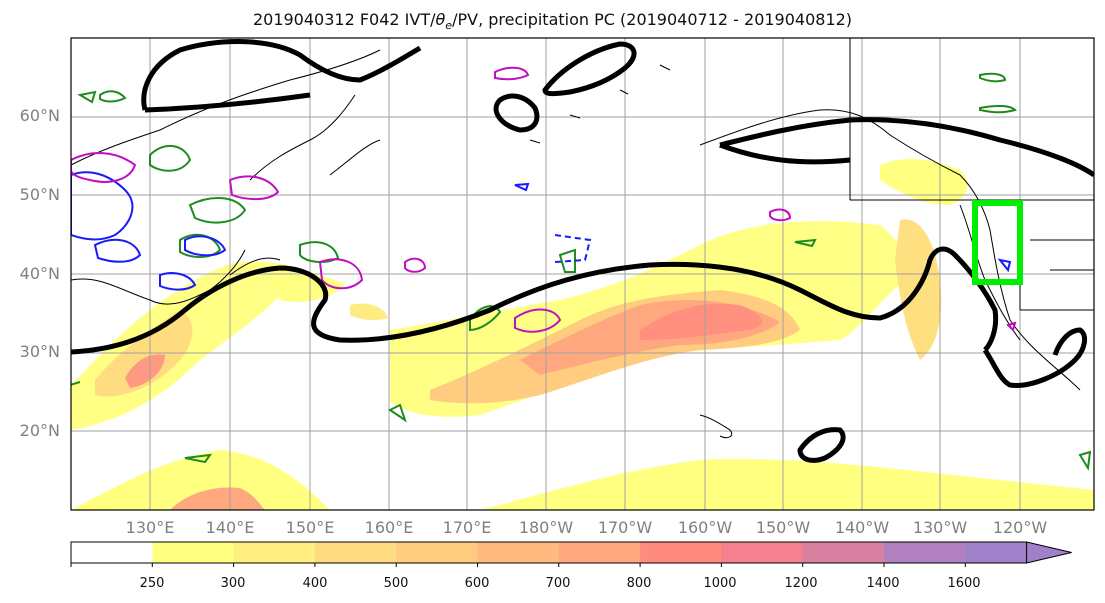 The width and height of the screenshot is (1105, 603). I want to click on colorbar, so click(571, 554).